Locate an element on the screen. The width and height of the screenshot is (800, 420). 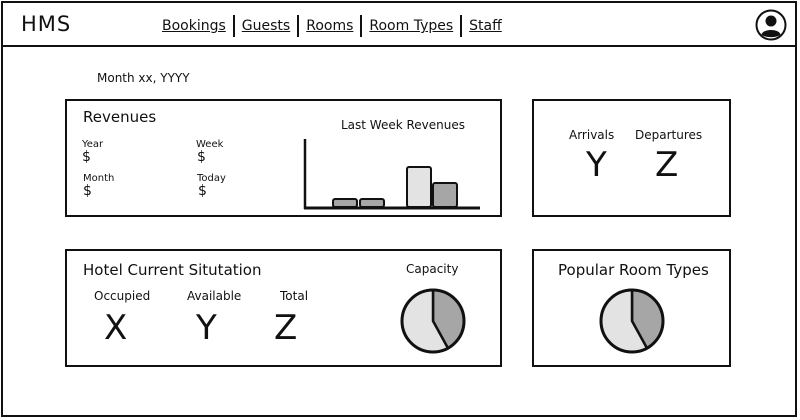
main-nav: Bookings Guests Rooms Room Types Staff is located at coordinates (332, 26).